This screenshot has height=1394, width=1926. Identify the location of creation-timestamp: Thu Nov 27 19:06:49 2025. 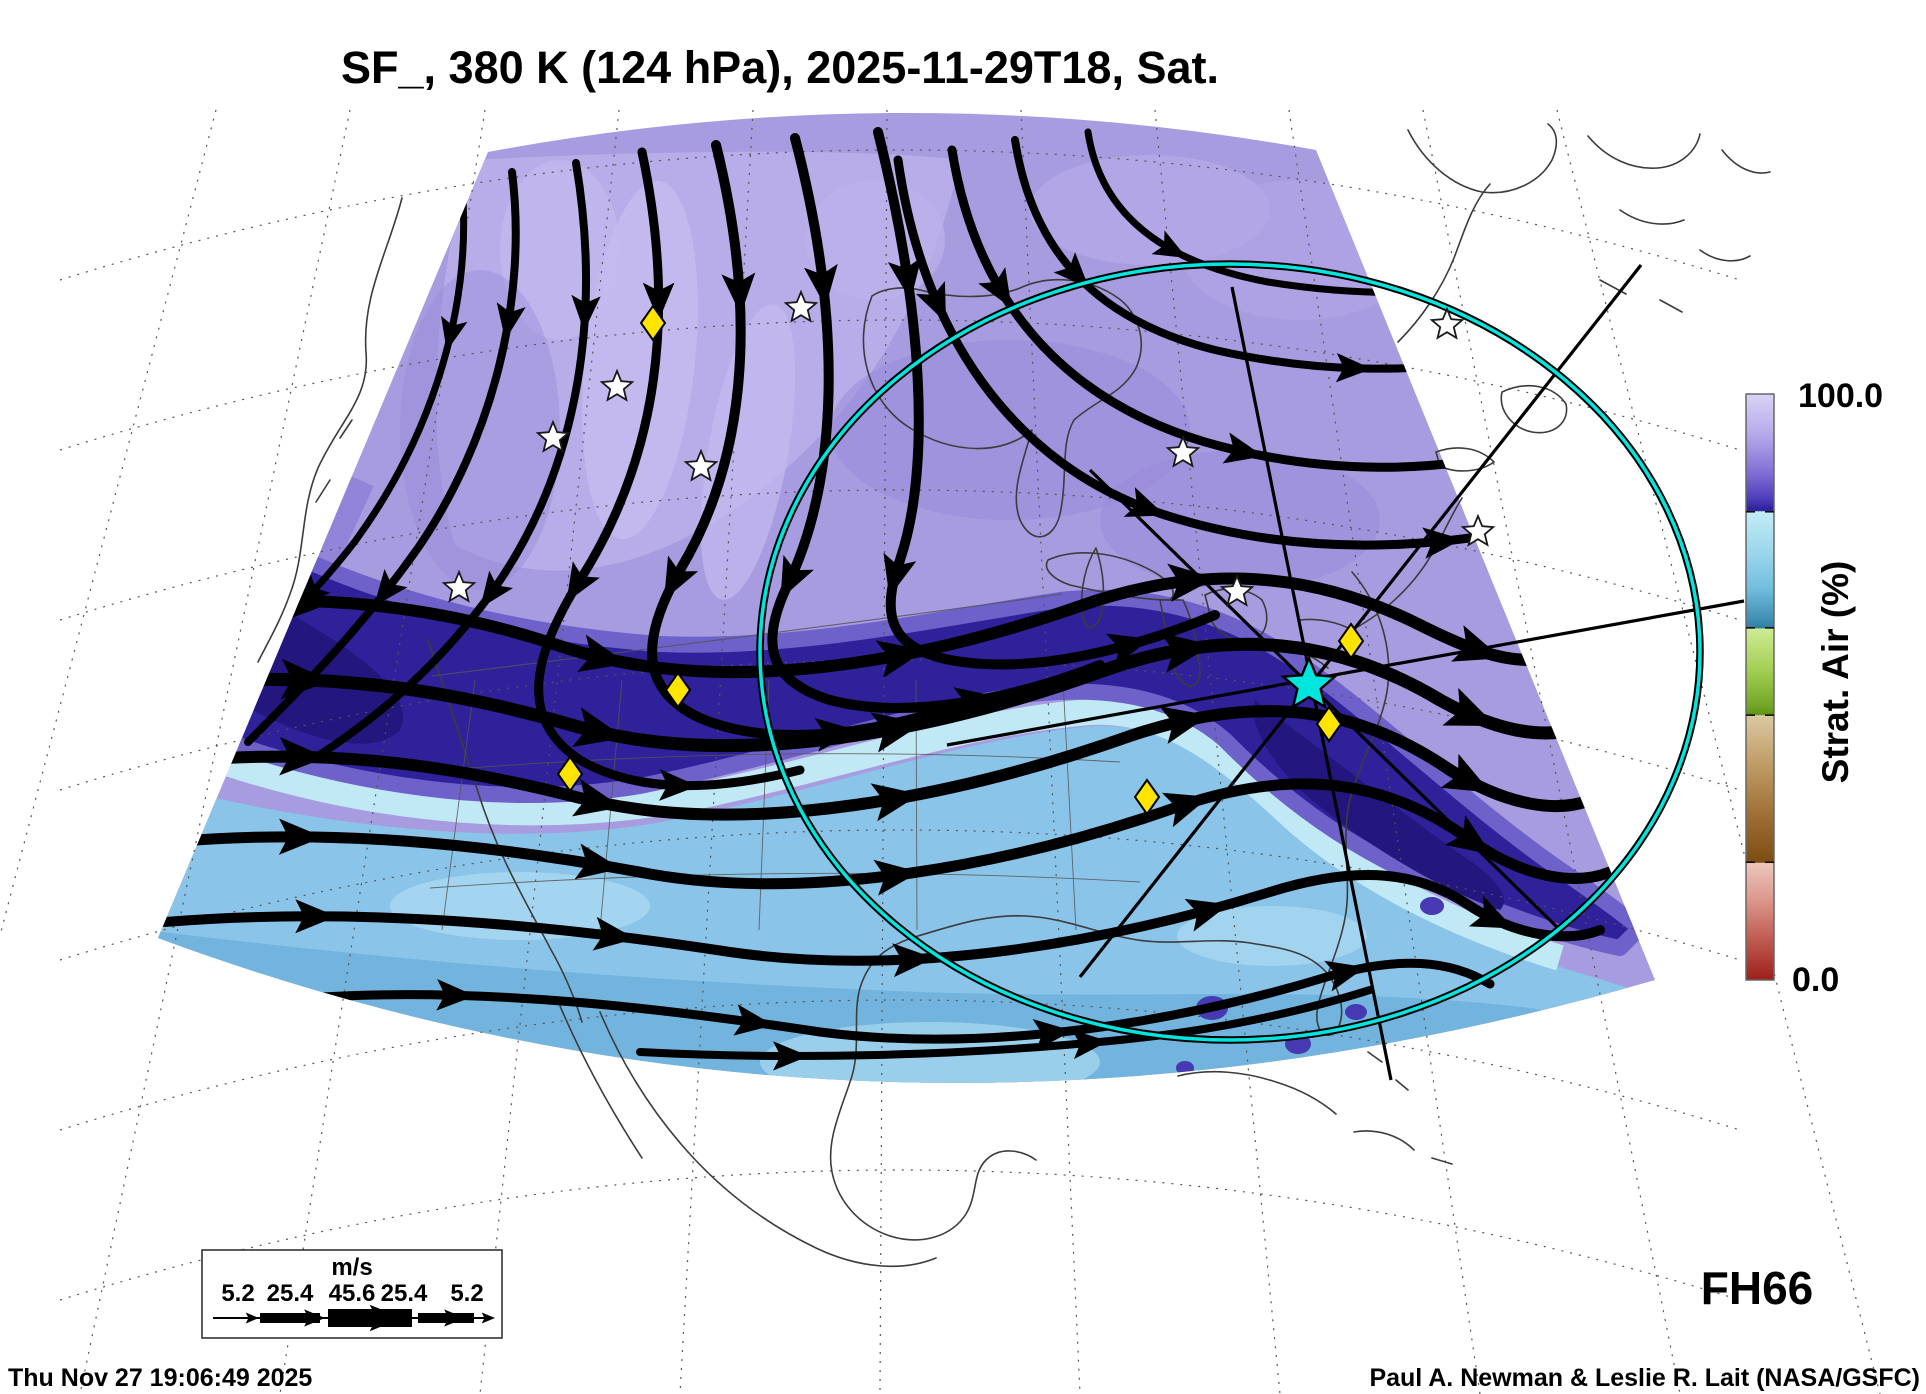
(160, 1378).